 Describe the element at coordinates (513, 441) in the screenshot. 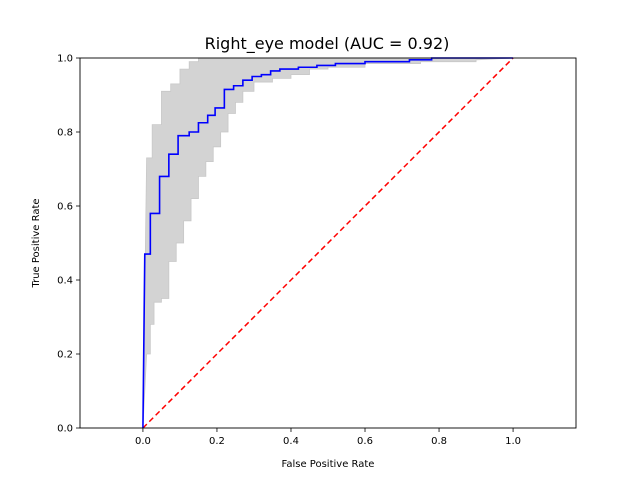

I see `x-tick-label: 1.0` at that location.